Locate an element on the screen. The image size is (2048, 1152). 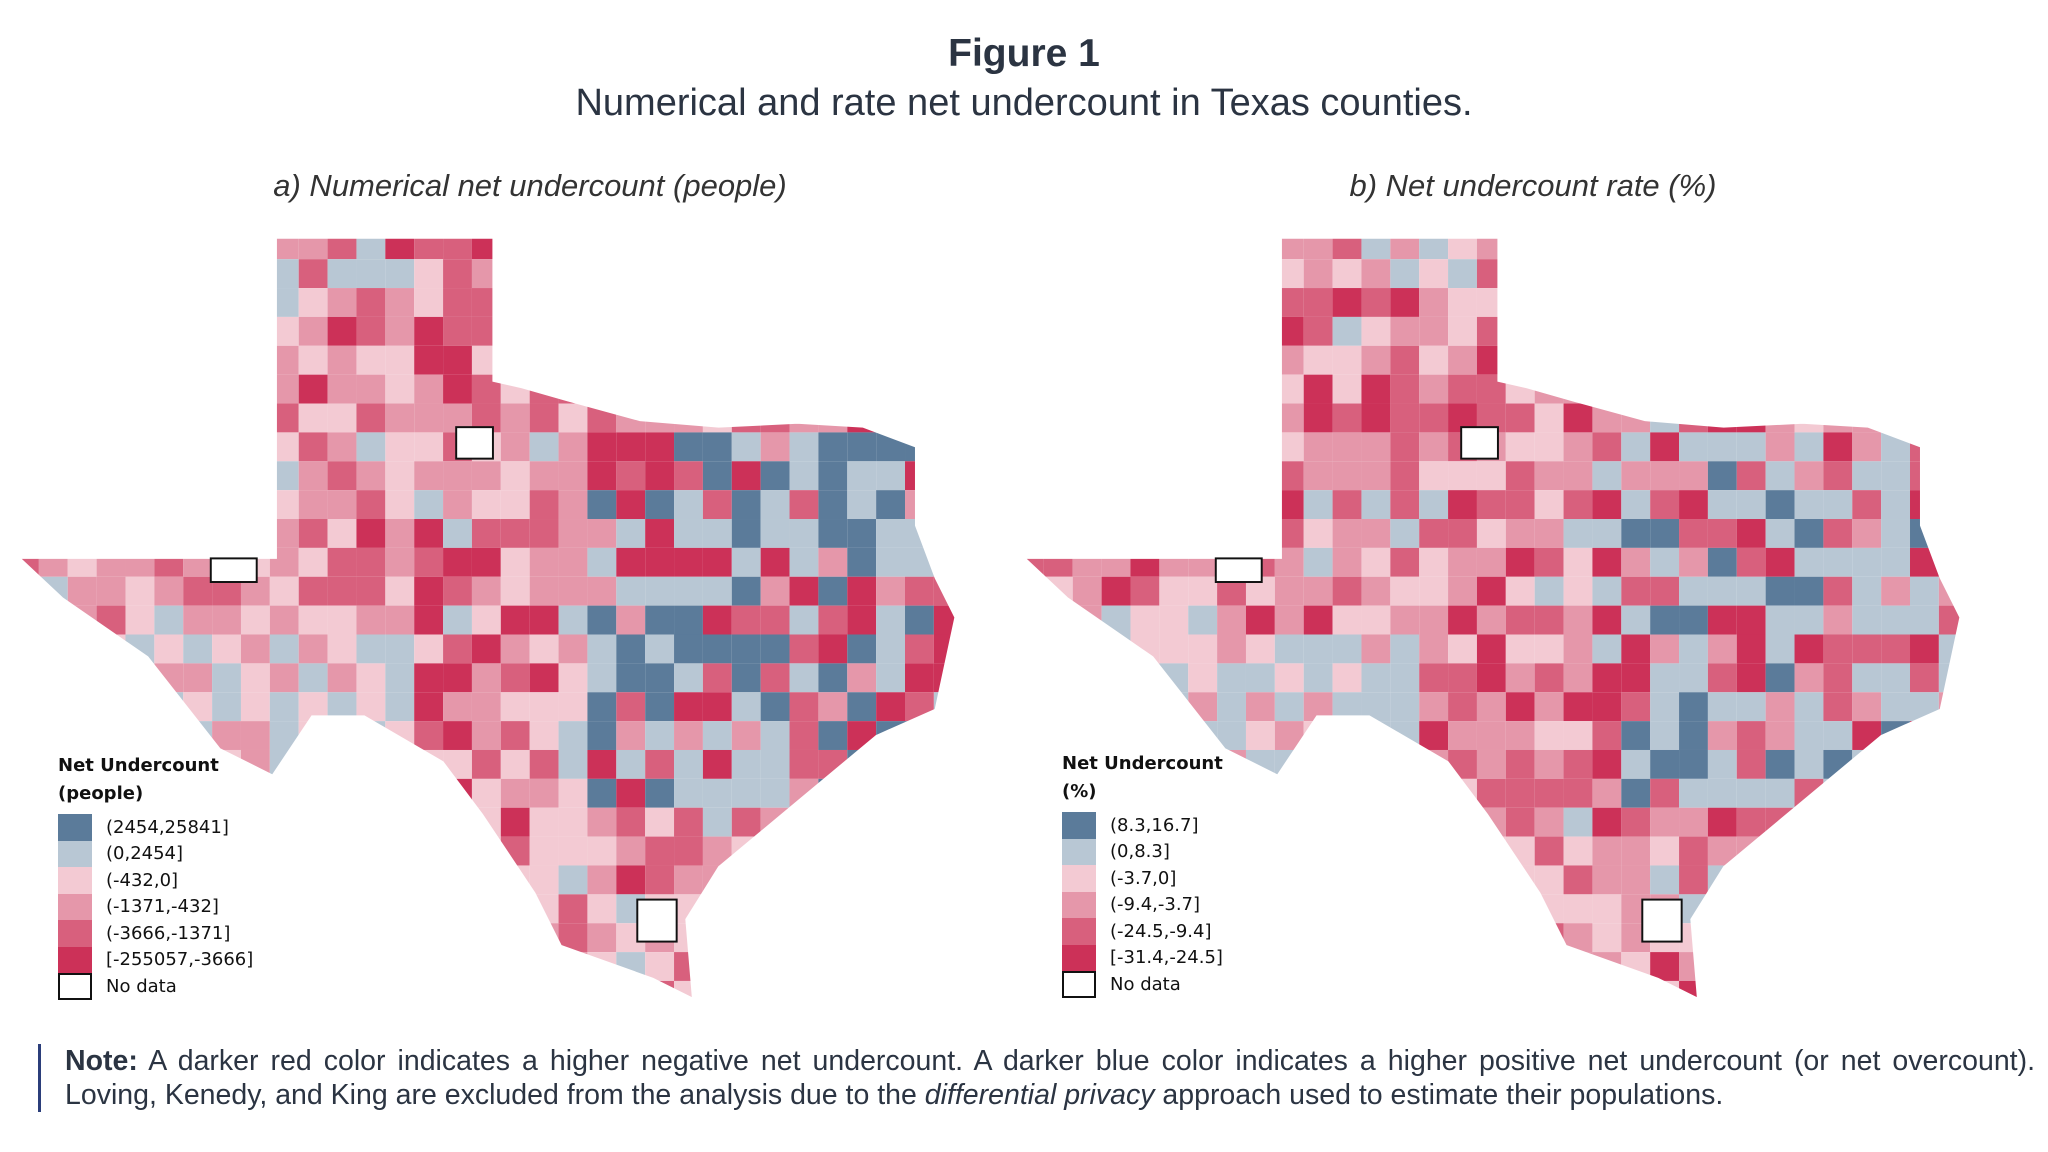
legend-swatch-no-data is located at coordinates (1079, 984).